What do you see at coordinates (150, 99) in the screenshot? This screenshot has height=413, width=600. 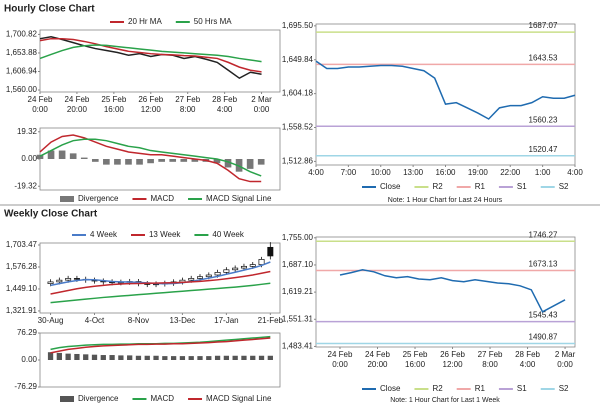 I see `x-tick-label-line: 26 Feb` at bounding box center [150, 99].